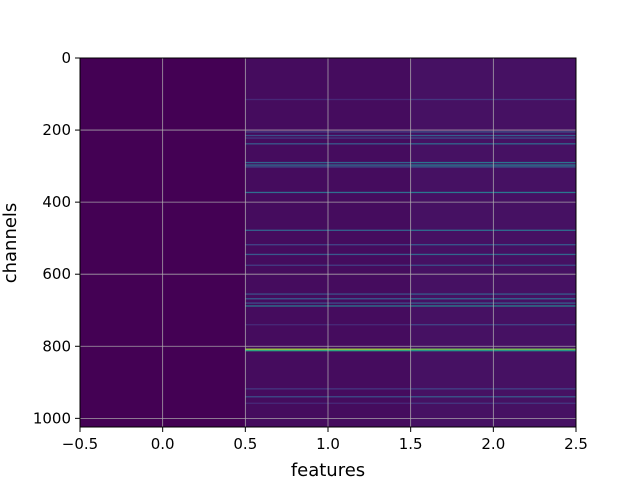  Describe the element at coordinates (328, 444) in the screenshot. I see `x-tick-label: 1.0` at that location.